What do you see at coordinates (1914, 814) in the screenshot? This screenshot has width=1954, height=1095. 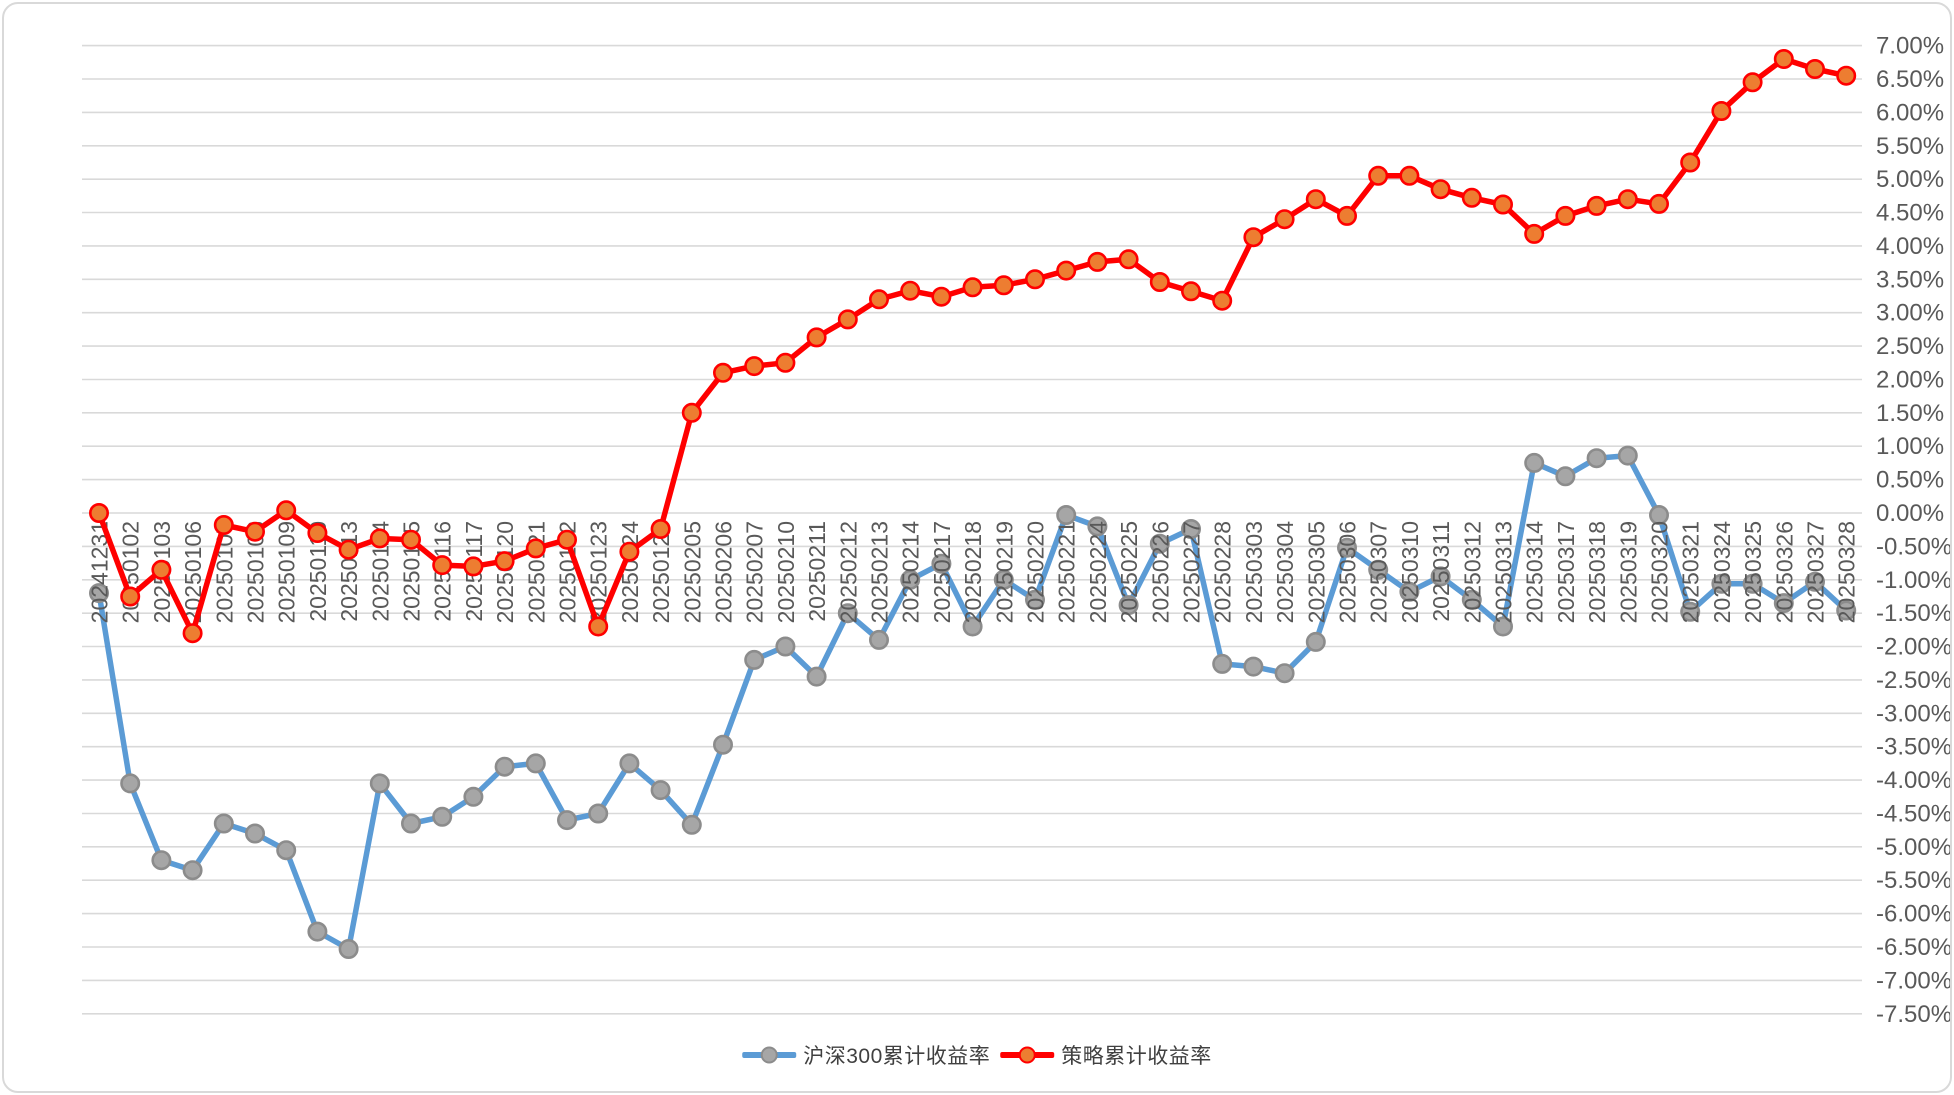 I see `y-axis-tick-label: -4.50%` at bounding box center [1914, 814].